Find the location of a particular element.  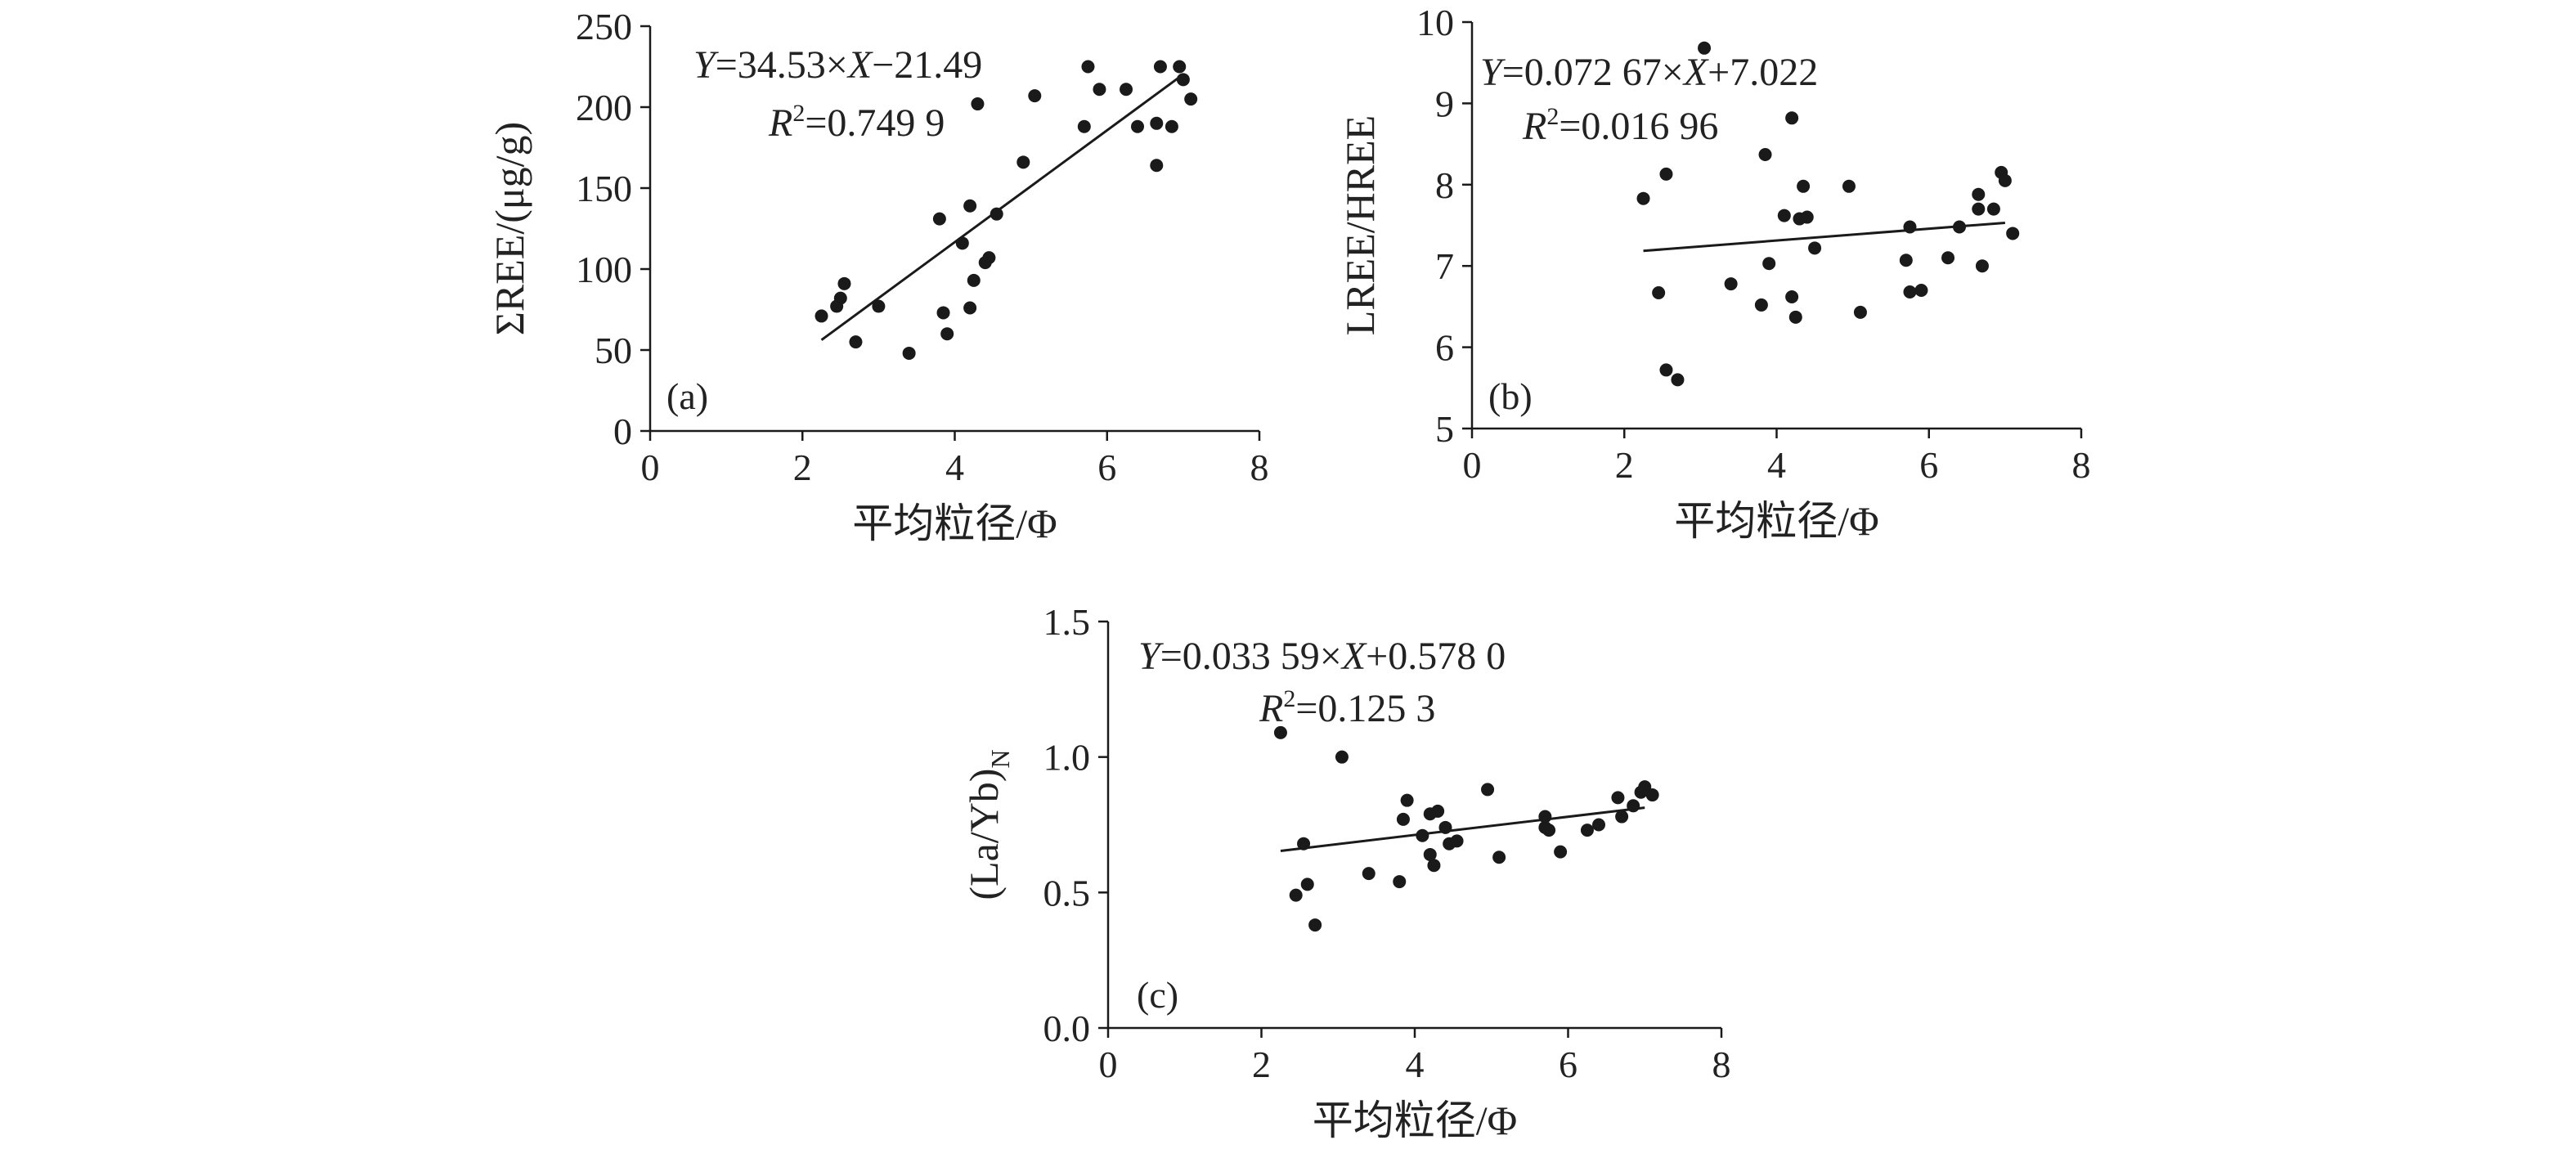

y-tick-label: 250 is located at coordinates (604, 26).